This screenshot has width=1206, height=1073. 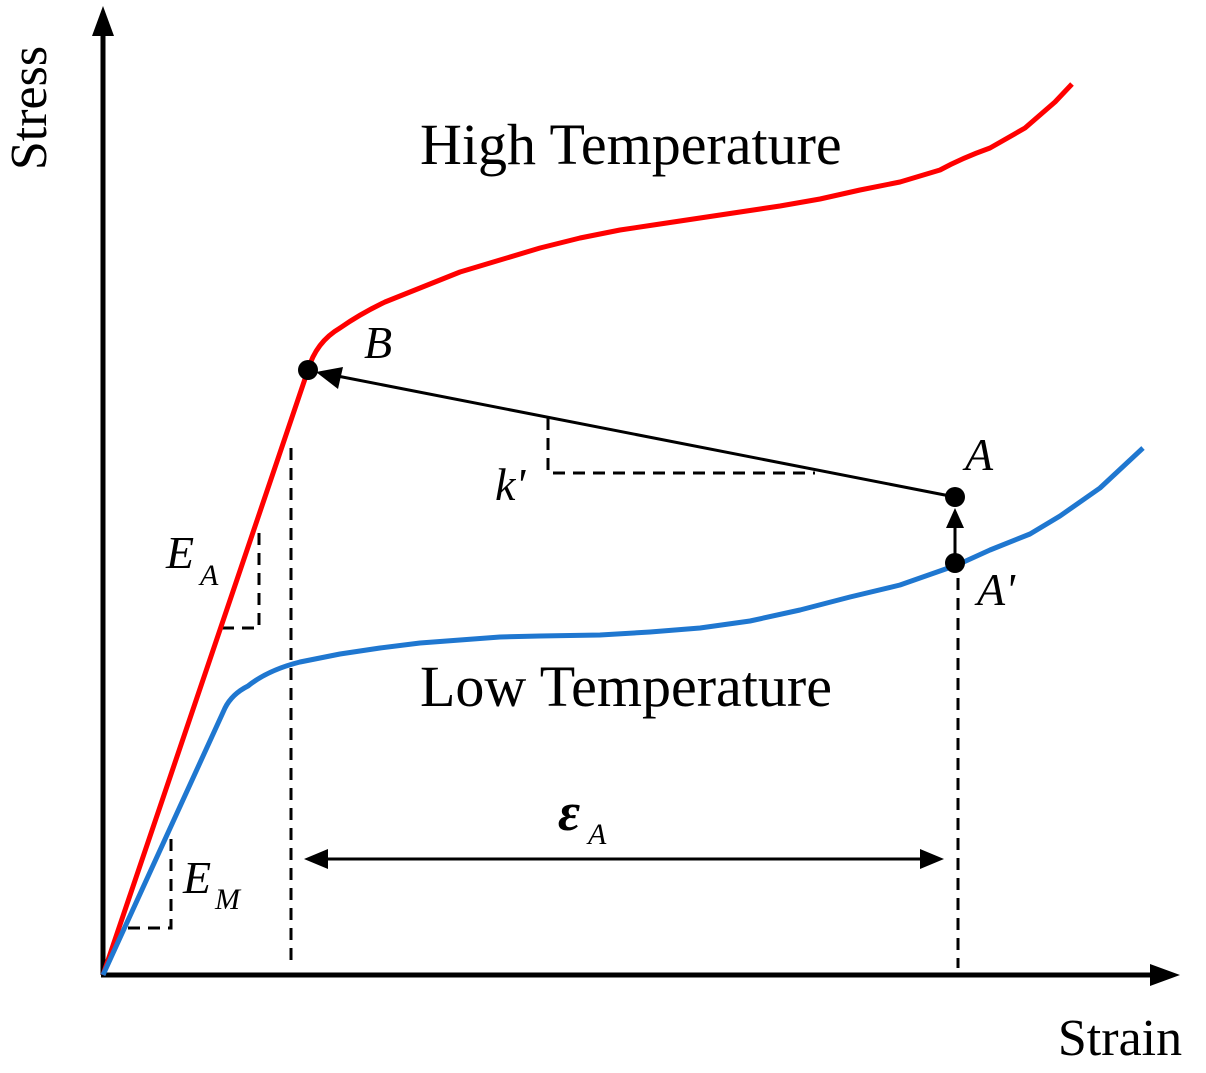 What do you see at coordinates (208, 575) in the screenshot?
I see `E-A-sub: A` at bounding box center [208, 575].